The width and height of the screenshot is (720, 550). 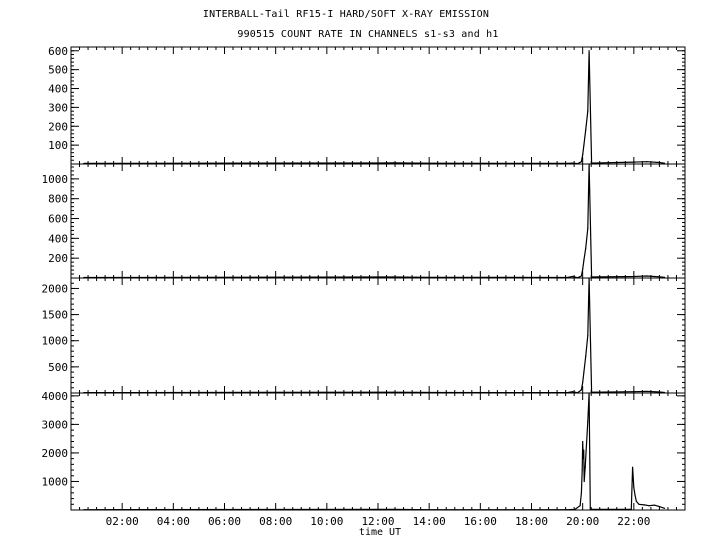 What do you see at coordinates (122, 521) in the screenshot?
I see `x-tick-label: 02:00` at bounding box center [122, 521].